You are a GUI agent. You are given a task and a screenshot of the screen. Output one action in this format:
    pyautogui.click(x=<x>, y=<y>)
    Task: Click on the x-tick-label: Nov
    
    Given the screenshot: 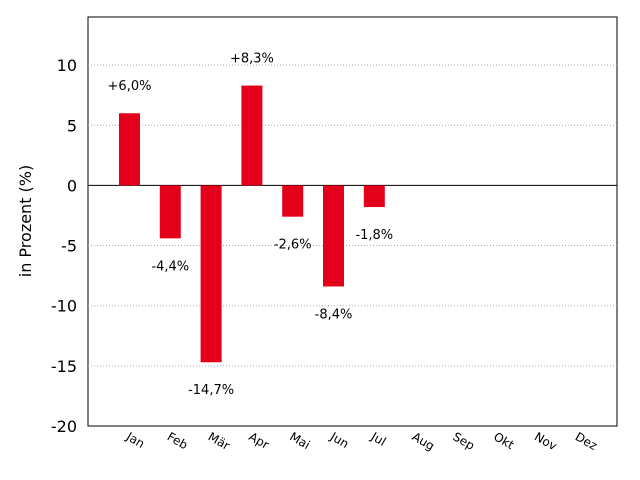 What is the action you would take?
    pyautogui.click(x=545, y=441)
    